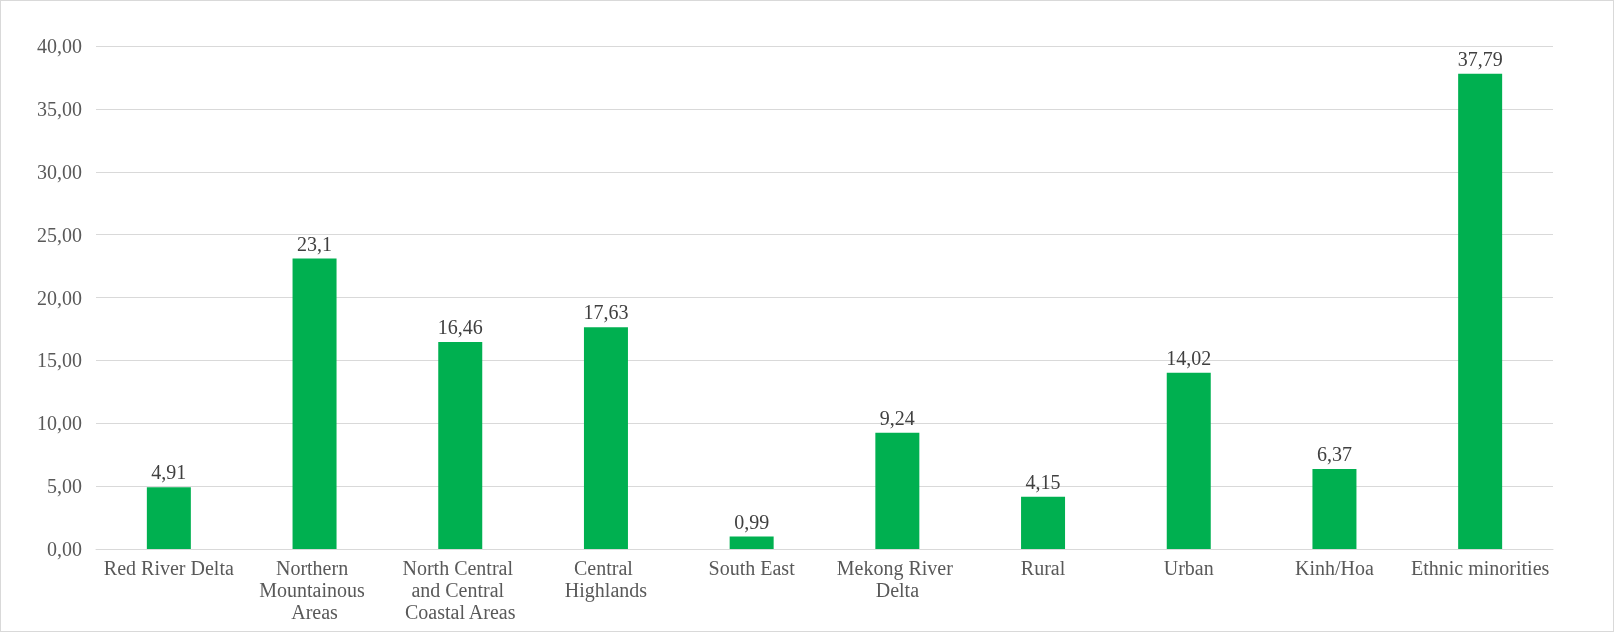 The height and width of the screenshot is (632, 1614). I want to click on data-label: 4,15, so click(1043, 481).